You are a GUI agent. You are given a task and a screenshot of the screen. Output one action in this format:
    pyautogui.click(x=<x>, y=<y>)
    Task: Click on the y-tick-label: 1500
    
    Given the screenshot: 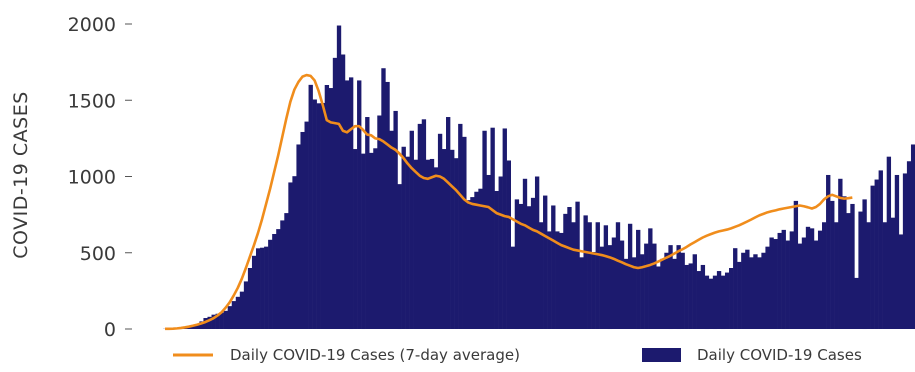 What is the action you would take?
    pyautogui.click(x=92, y=101)
    